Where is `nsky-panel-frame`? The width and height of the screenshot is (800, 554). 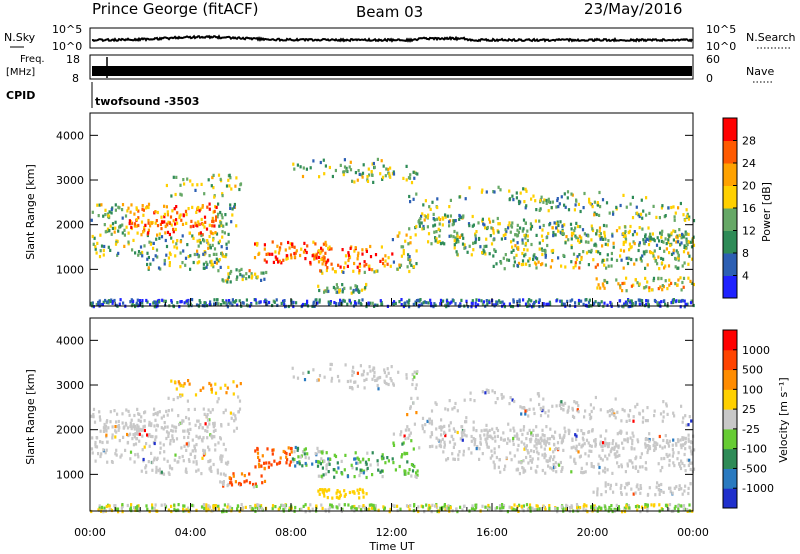 nsky-panel-frame is located at coordinates (391, 38).